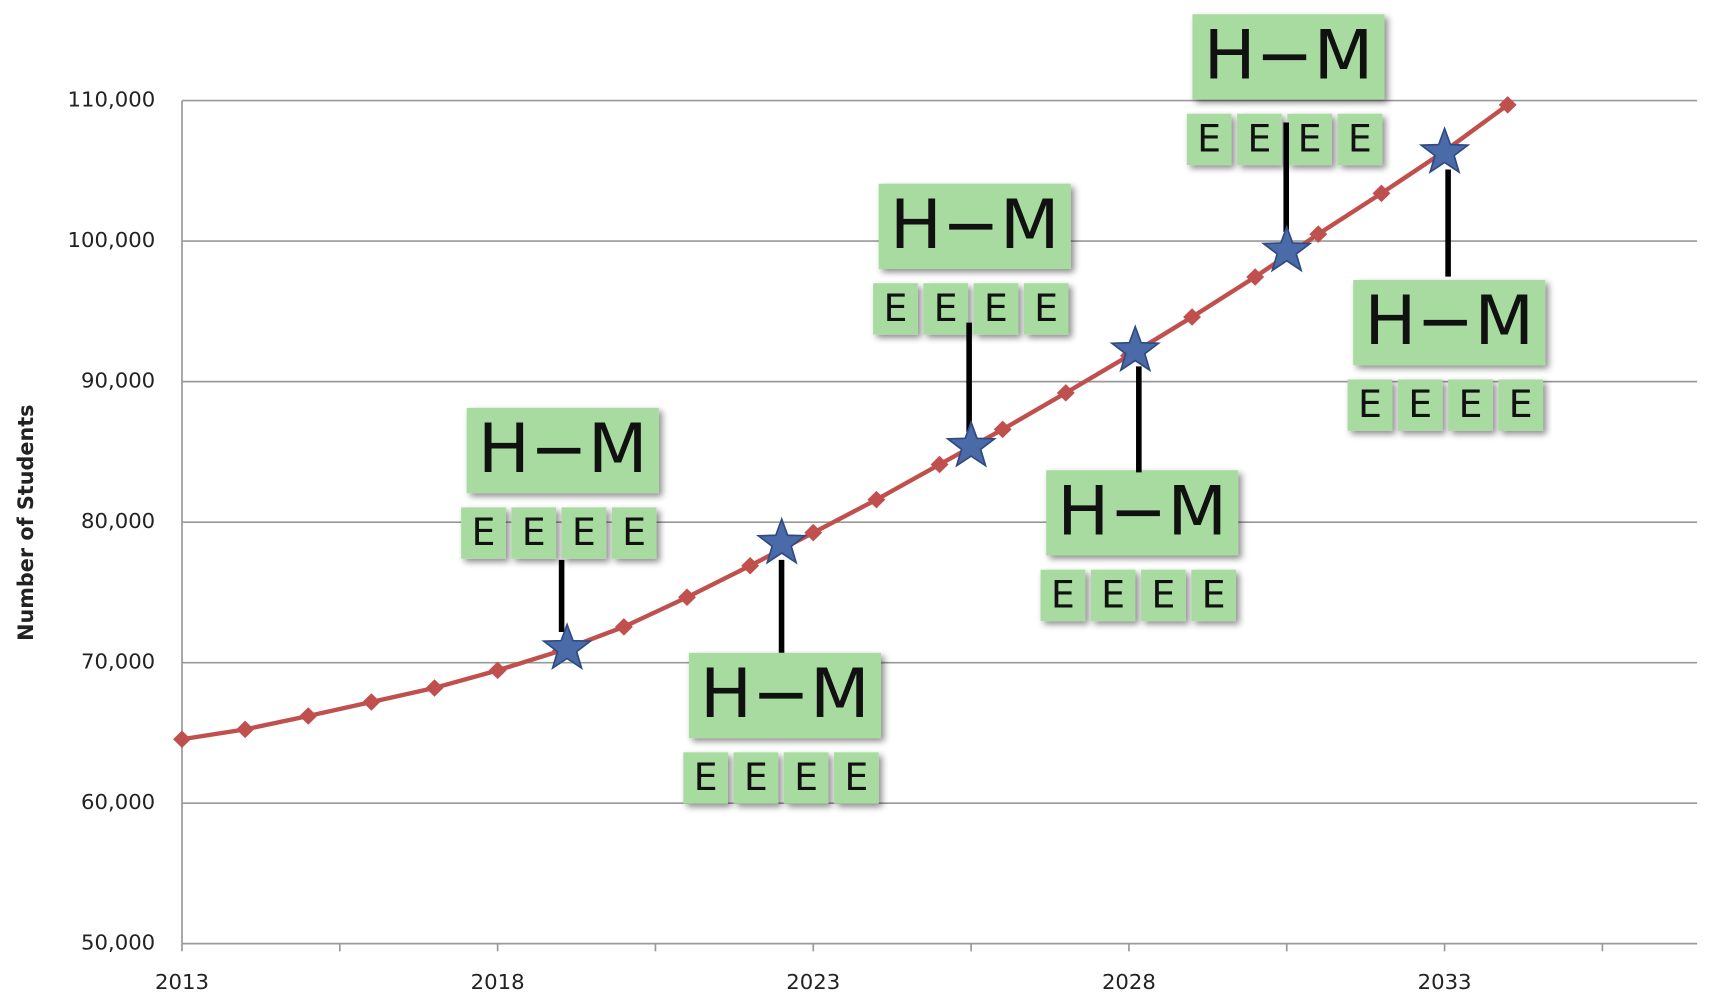 This screenshot has width=1725, height=1006. Describe the element at coordinates (118, 943) in the screenshot. I see `y-tick-label: 50,000` at that location.